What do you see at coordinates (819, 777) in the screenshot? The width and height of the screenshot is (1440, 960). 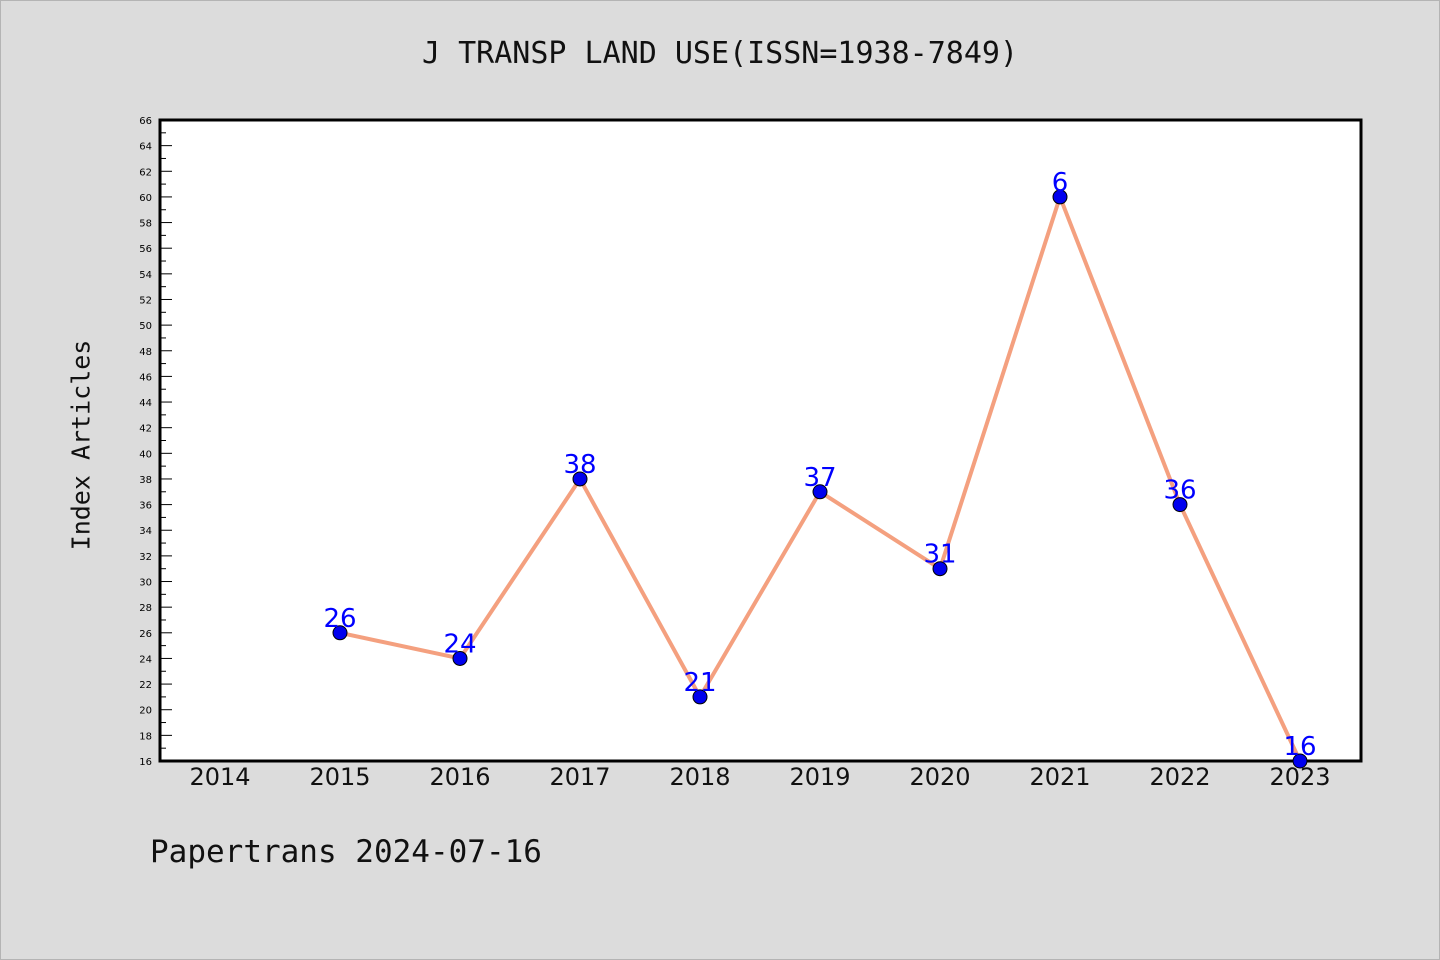 I see `x-tick-label: 2019` at bounding box center [819, 777].